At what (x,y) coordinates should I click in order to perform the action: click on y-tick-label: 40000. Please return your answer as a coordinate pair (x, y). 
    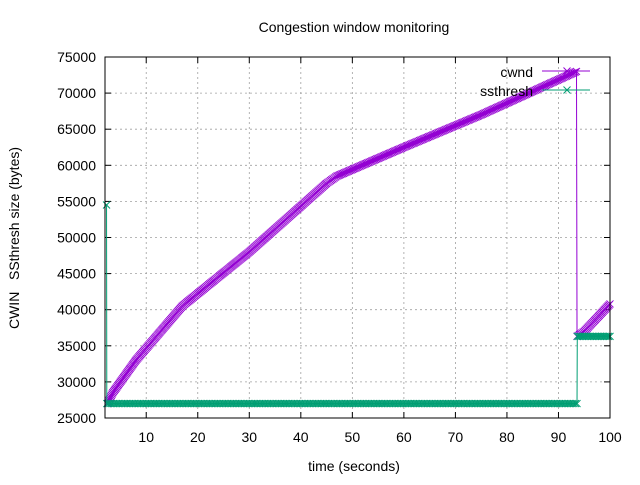
    Looking at the image, I should click on (76, 310).